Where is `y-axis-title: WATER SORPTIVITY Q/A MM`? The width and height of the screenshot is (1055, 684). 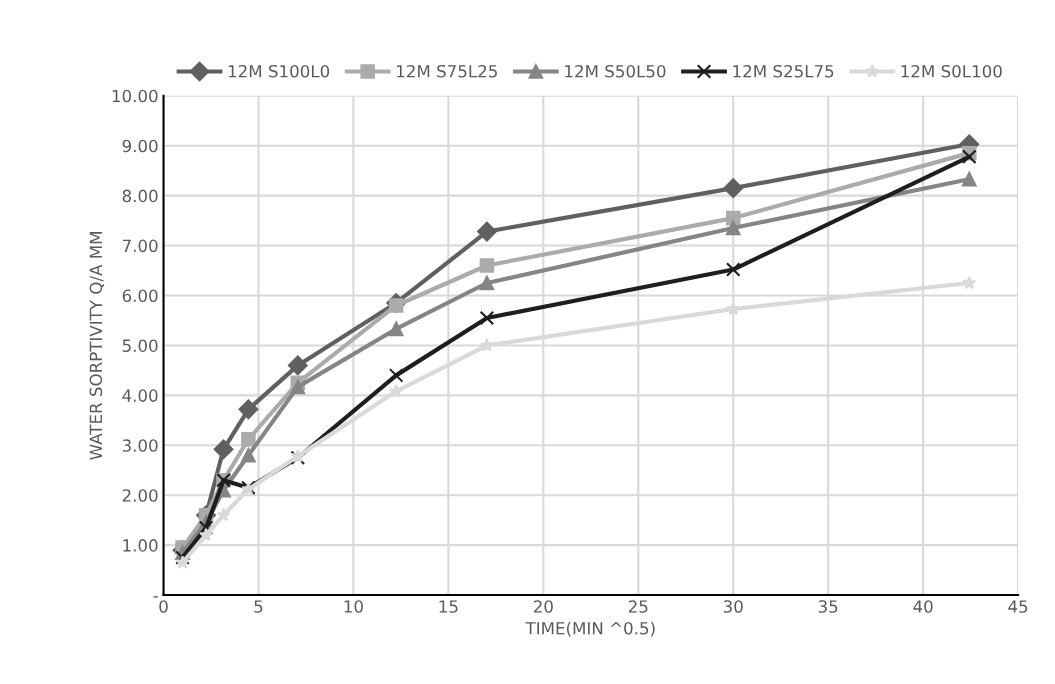
y-axis-title: WATER SORPTIVITY Q/A MM is located at coordinates (97, 346).